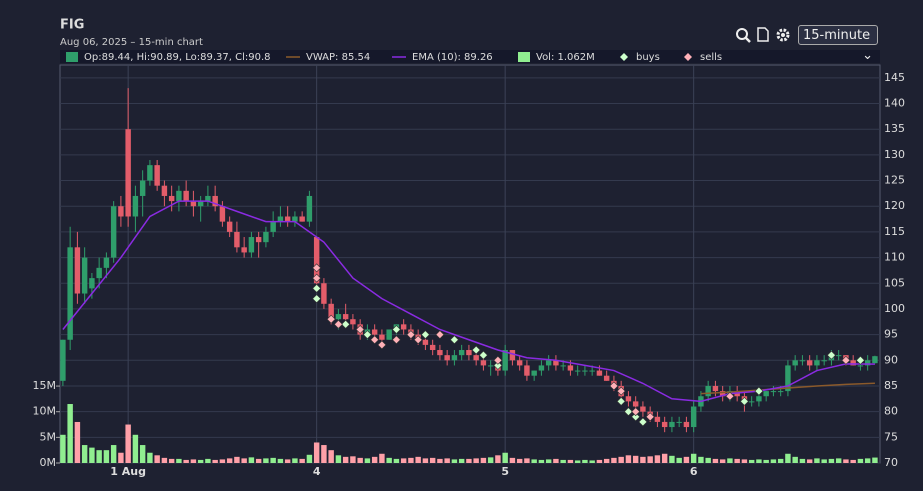 The width and height of the screenshot is (923, 491). Describe the element at coordinates (894, 154) in the screenshot. I see `y-tick-label: 130` at that location.